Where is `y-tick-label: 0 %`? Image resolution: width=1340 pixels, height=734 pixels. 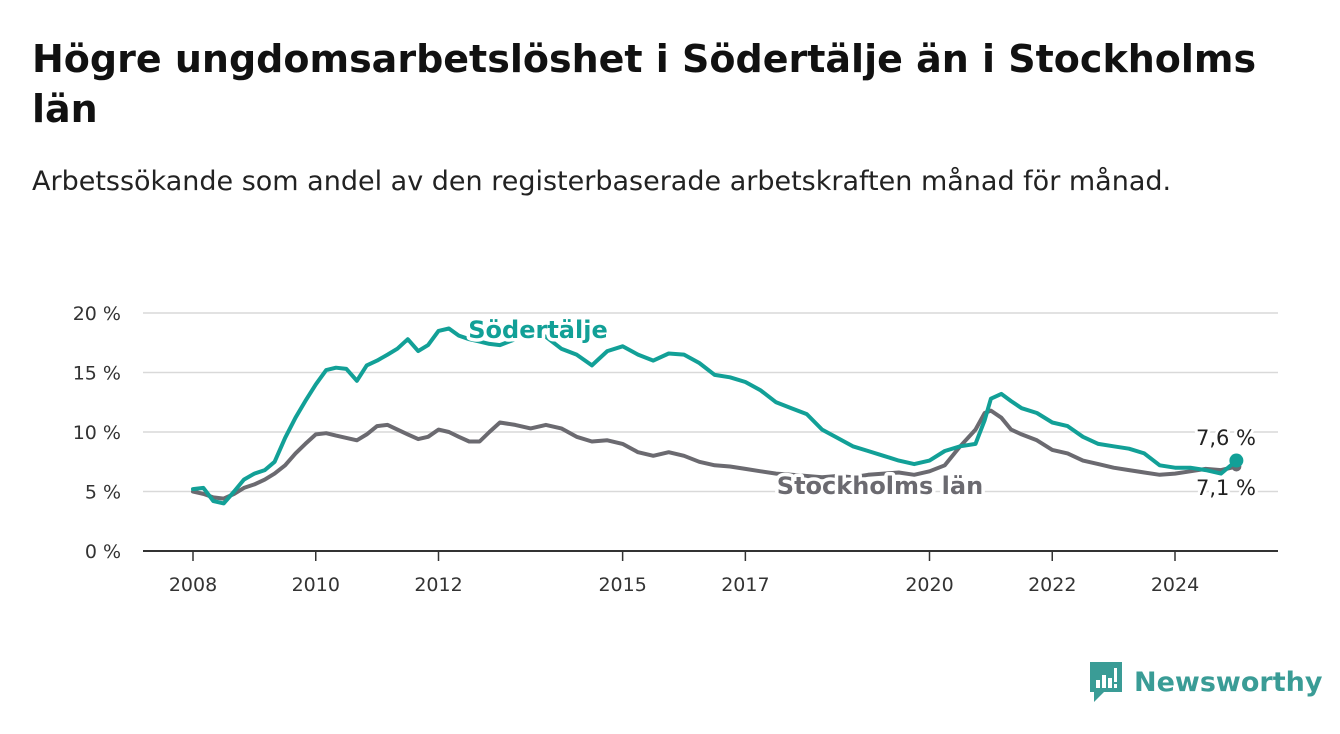 y-tick-label: 0 % is located at coordinates (103, 552).